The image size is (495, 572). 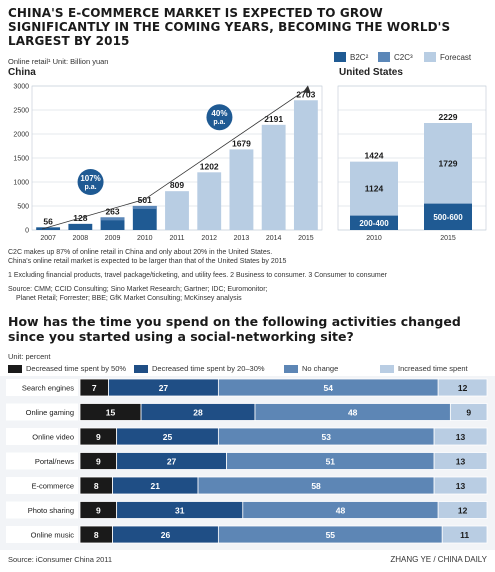 I want to click on growth-badge-rate: 40%, so click(x=219, y=113).